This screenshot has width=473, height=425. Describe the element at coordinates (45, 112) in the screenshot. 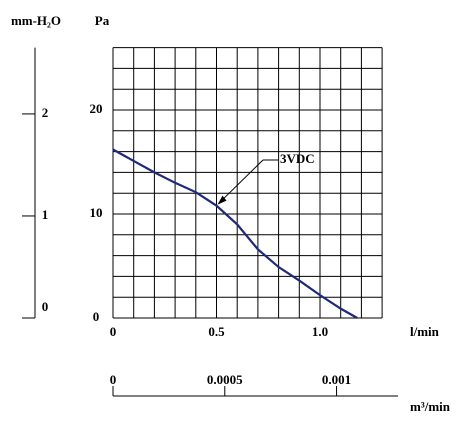

I see `y2-tick-label: 2` at that location.